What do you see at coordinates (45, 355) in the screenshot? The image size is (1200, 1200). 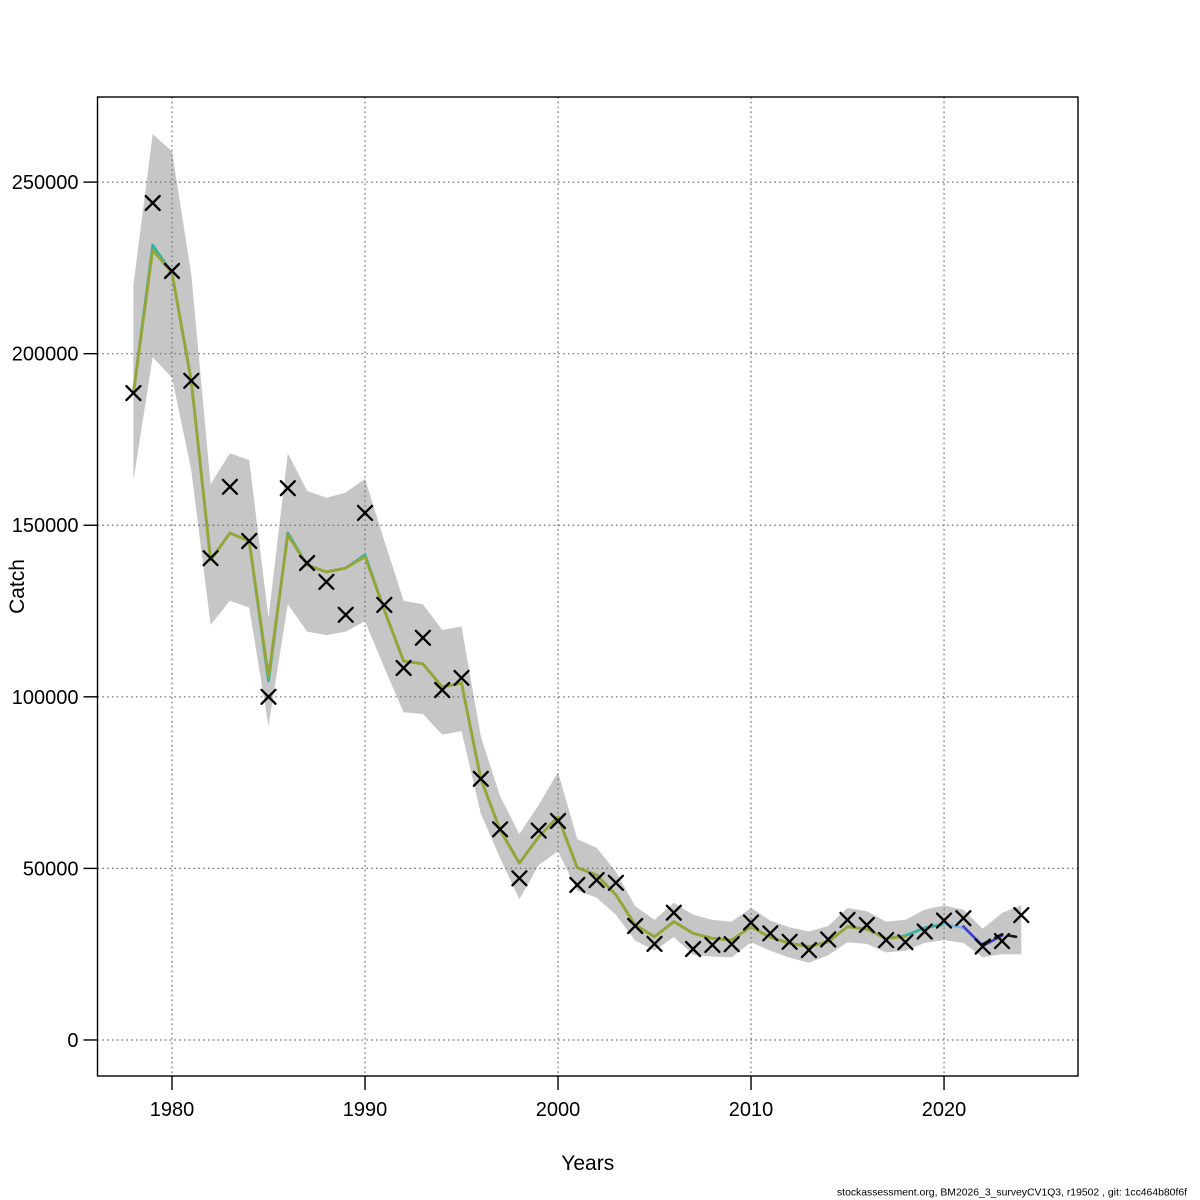 I see `y-tick-label: 200000` at bounding box center [45, 355].